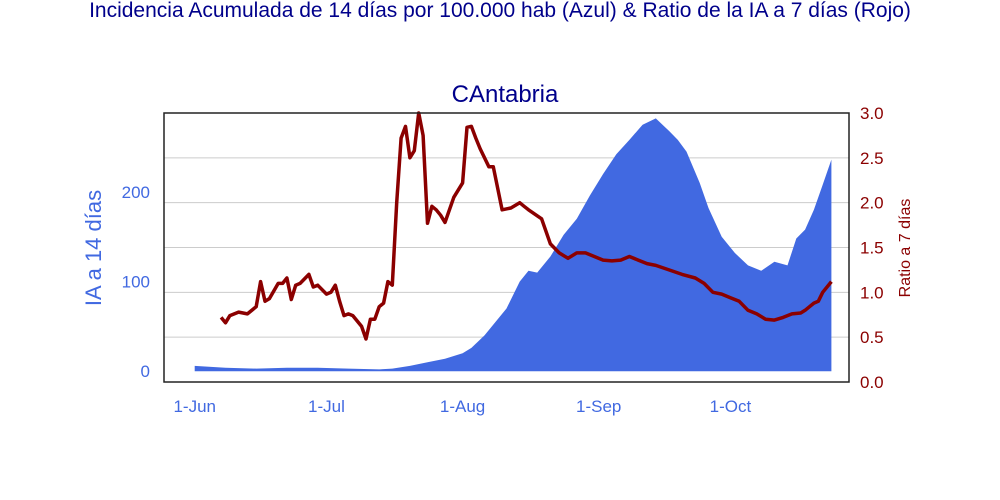  I want to click on right-y-tick-label: 2.5, so click(872, 158).